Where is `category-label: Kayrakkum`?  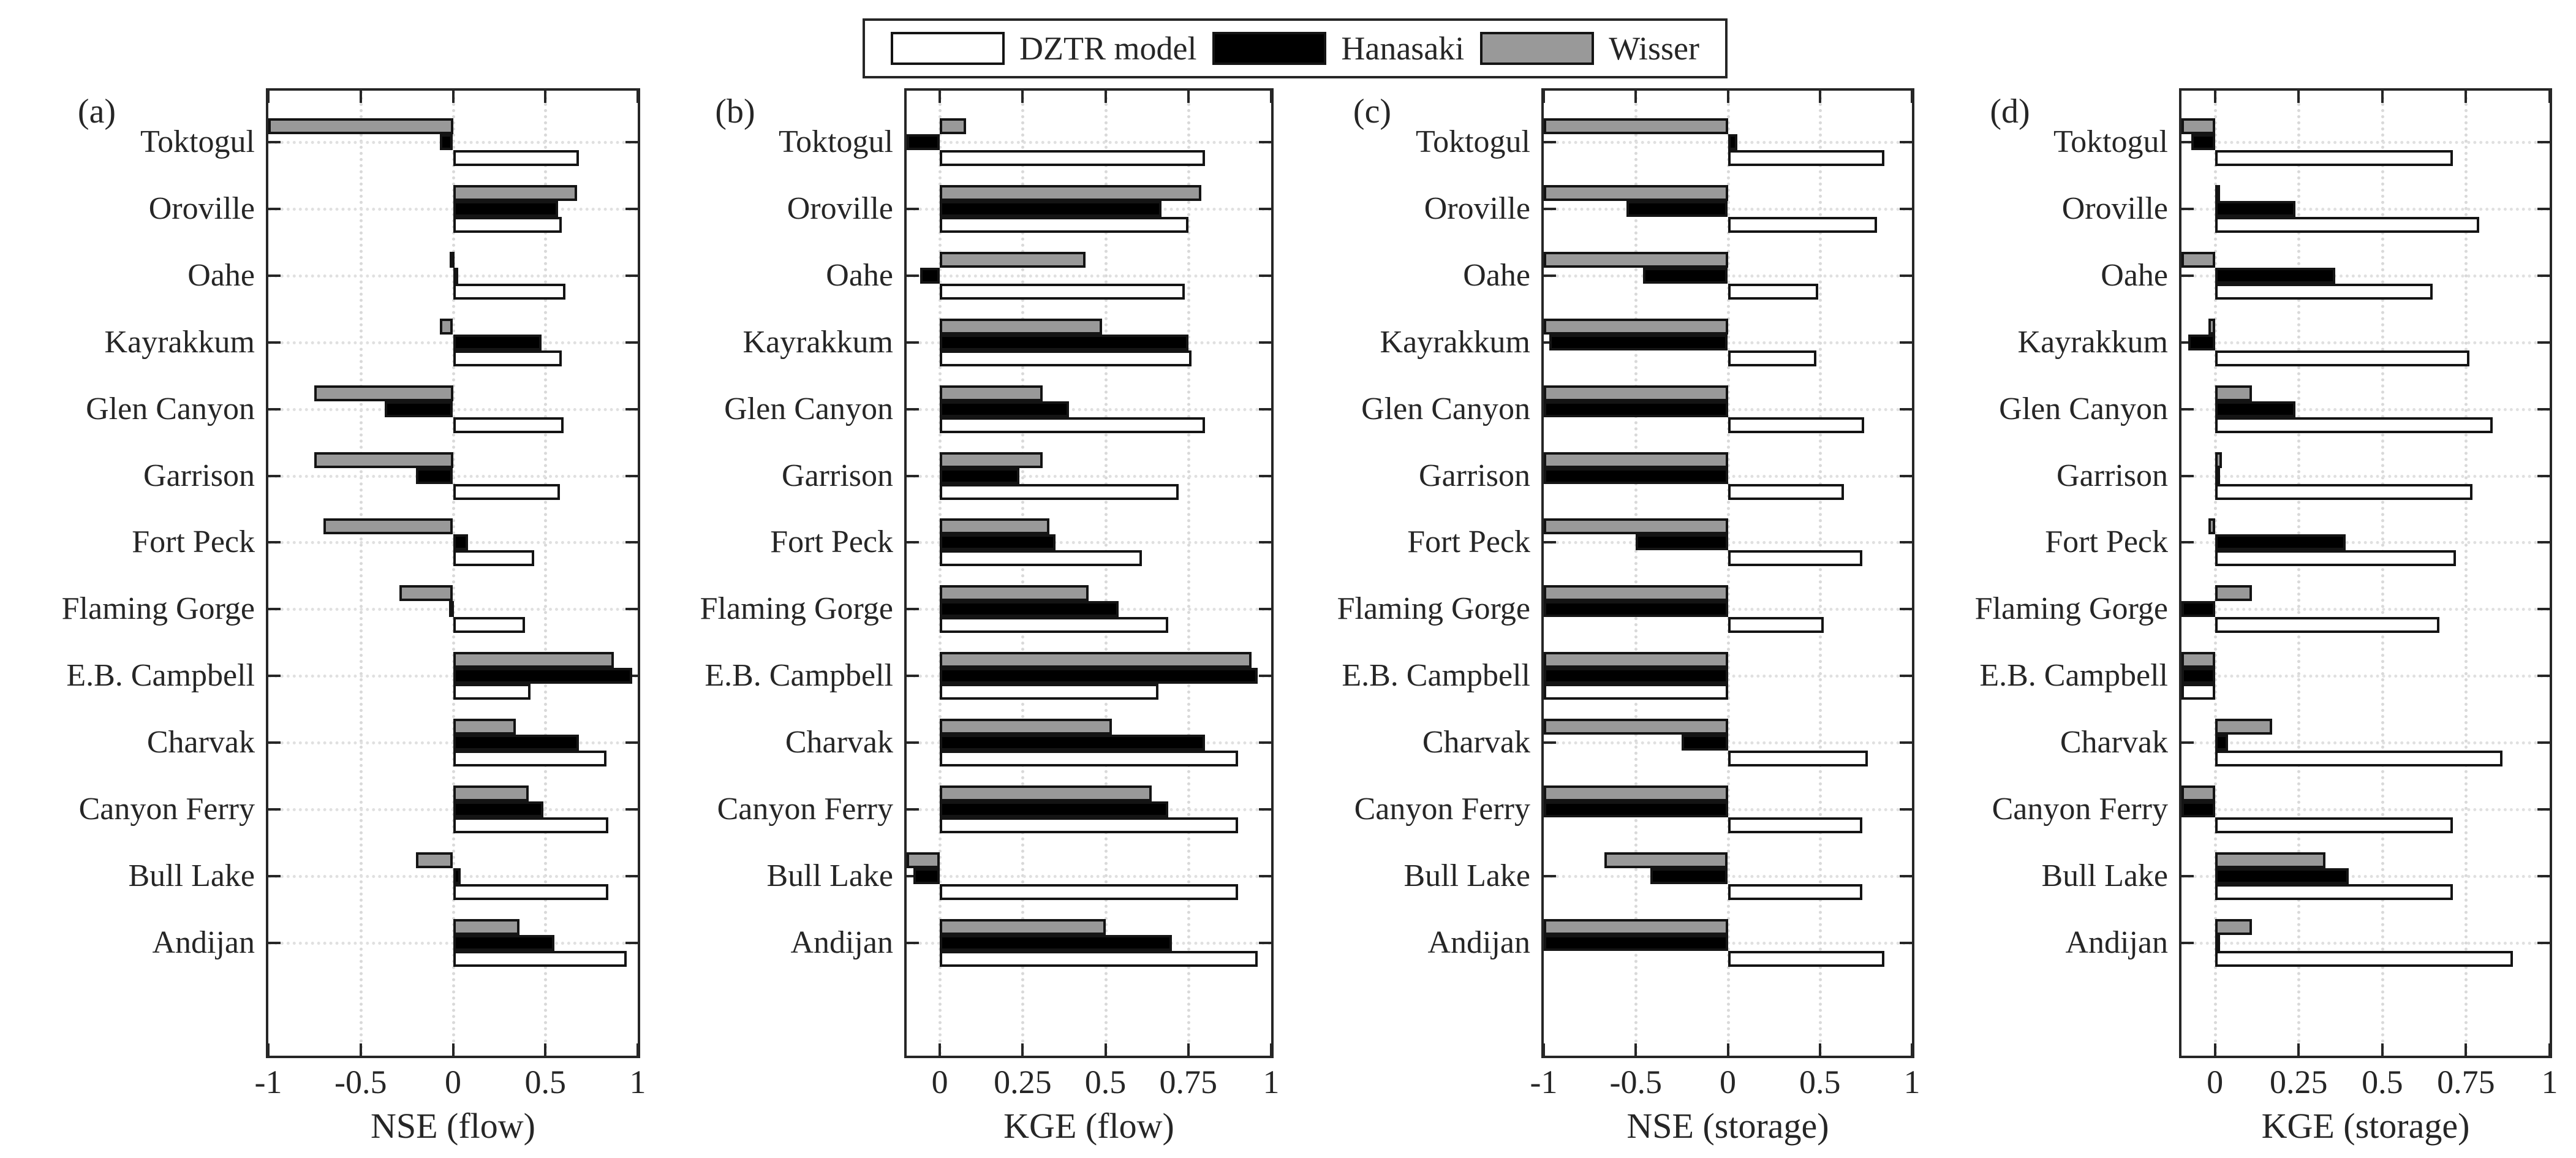
category-label: Kayrakkum is located at coordinates (179, 342).